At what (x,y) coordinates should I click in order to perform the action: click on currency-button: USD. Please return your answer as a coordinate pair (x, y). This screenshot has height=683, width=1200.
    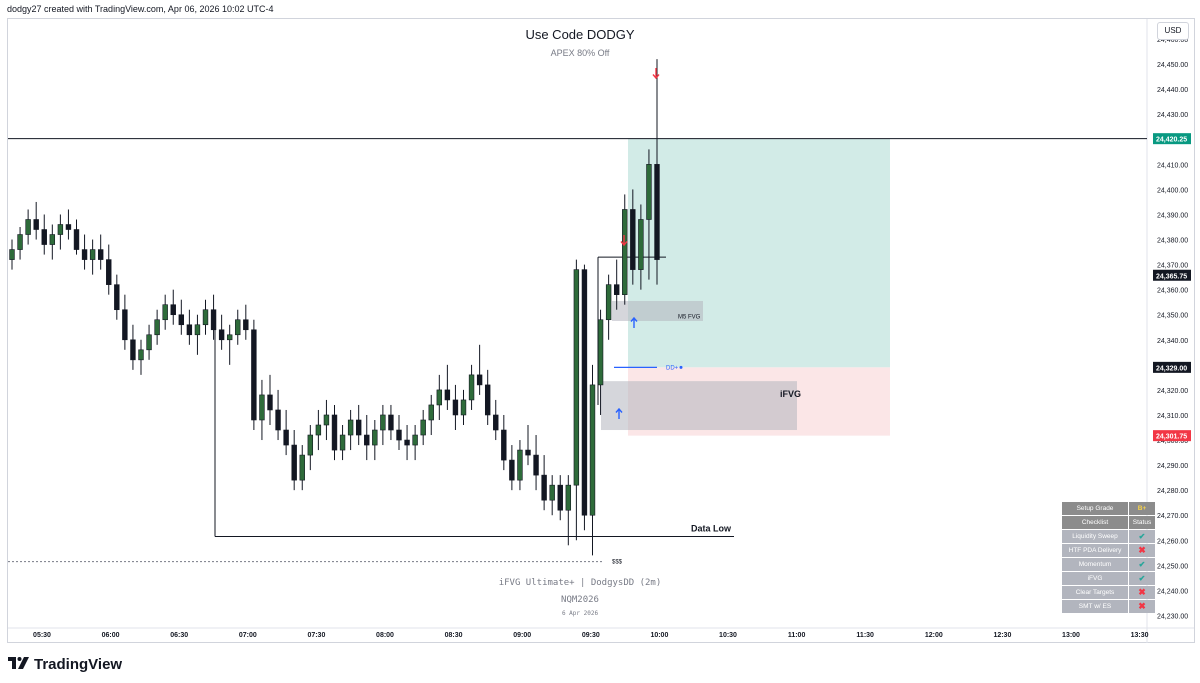
    Looking at the image, I should click on (1173, 31).